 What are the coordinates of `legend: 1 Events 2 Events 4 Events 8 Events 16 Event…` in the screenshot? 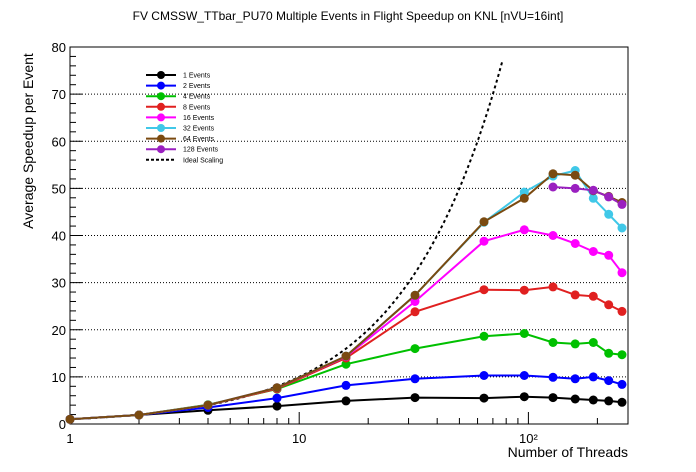 It's located at (184, 117).